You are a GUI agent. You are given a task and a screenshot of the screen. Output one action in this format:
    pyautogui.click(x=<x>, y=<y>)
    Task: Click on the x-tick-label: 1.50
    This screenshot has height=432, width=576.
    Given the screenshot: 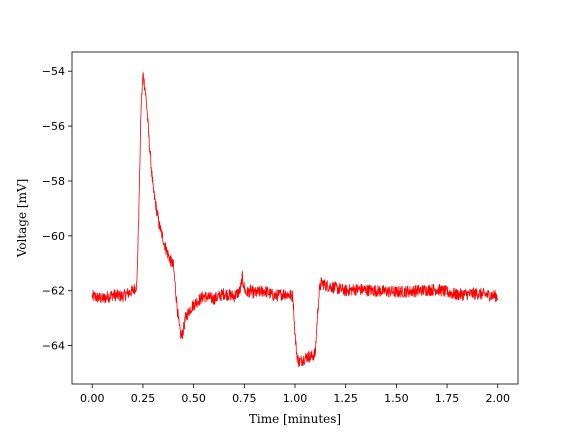 What is the action you would take?
    pyautogui.click(x=396, y=398)
    